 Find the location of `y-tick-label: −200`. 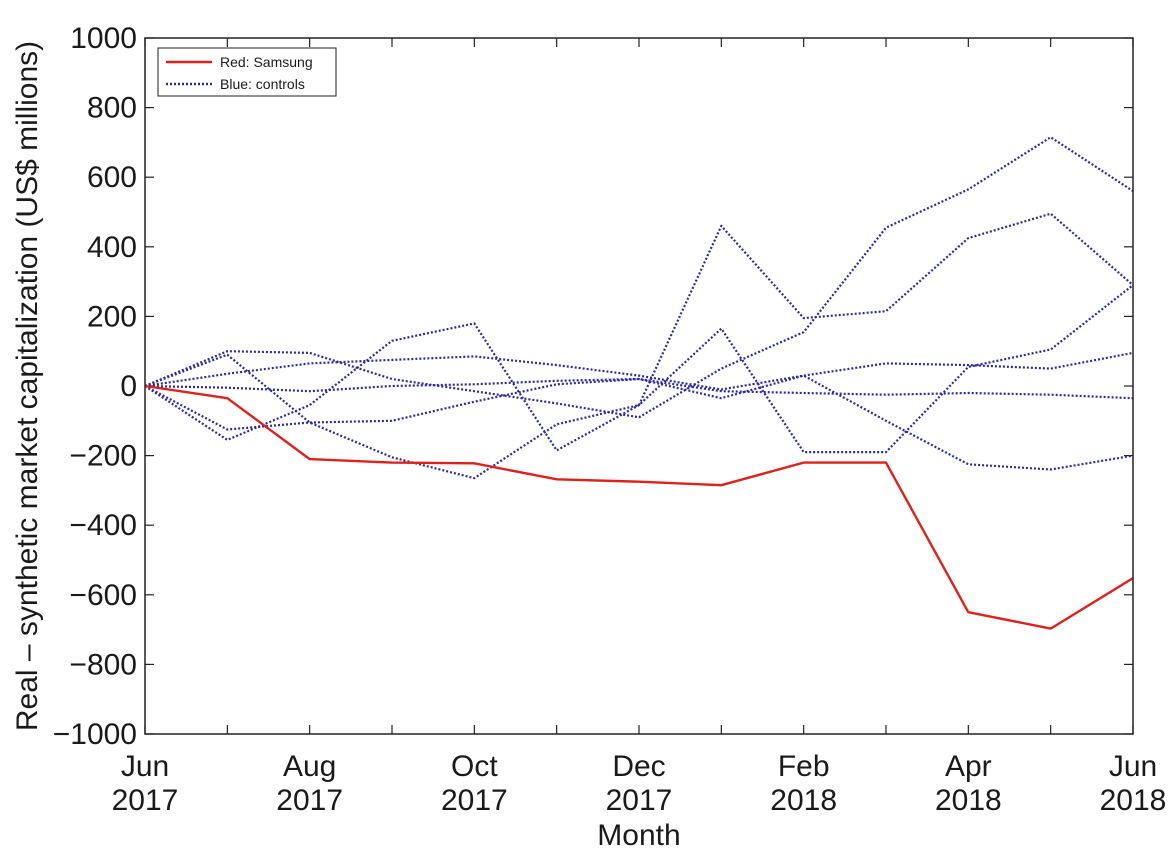

y-tick-label: −200 is located at coordinates (103, 456).